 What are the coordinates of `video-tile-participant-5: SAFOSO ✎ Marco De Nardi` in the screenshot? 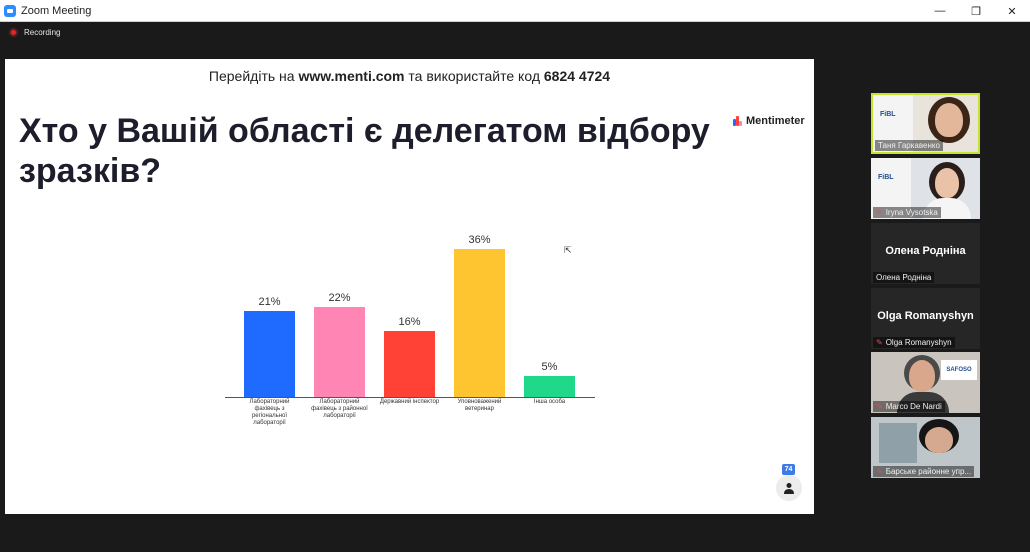 It's located at (925, 382).